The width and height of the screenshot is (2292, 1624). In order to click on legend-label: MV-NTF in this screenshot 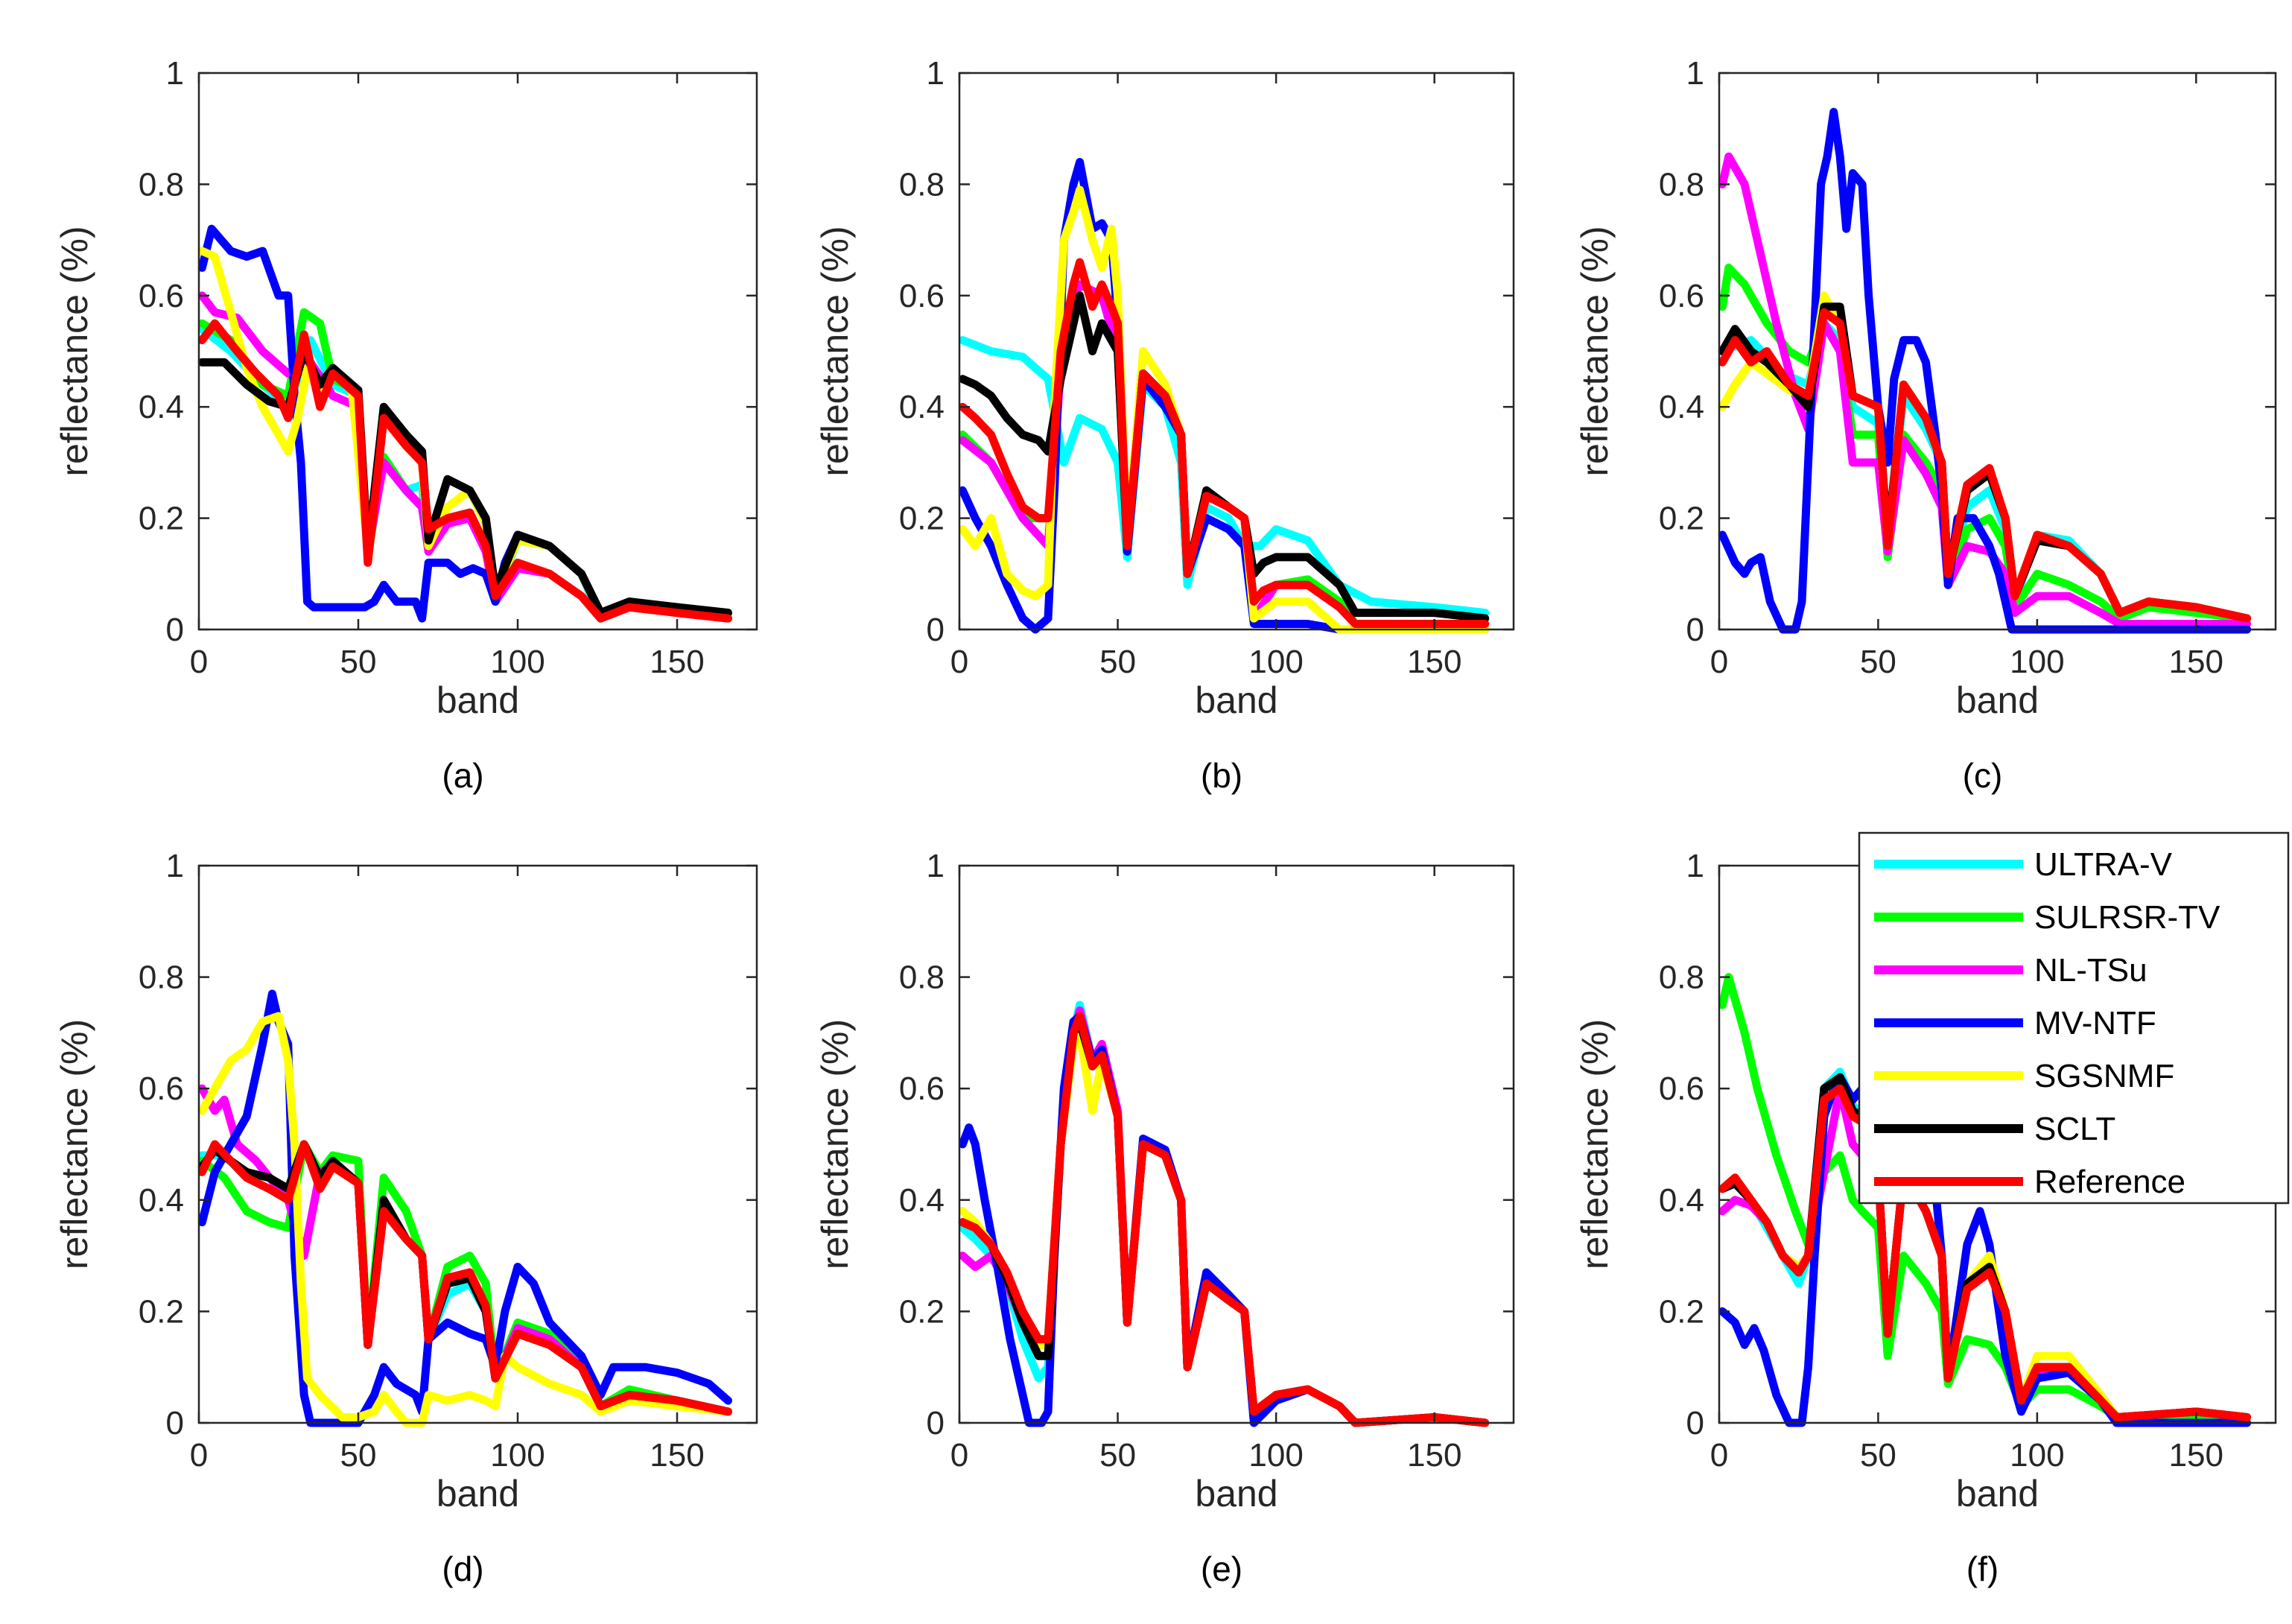, I will do `click(2095, 1023)`.